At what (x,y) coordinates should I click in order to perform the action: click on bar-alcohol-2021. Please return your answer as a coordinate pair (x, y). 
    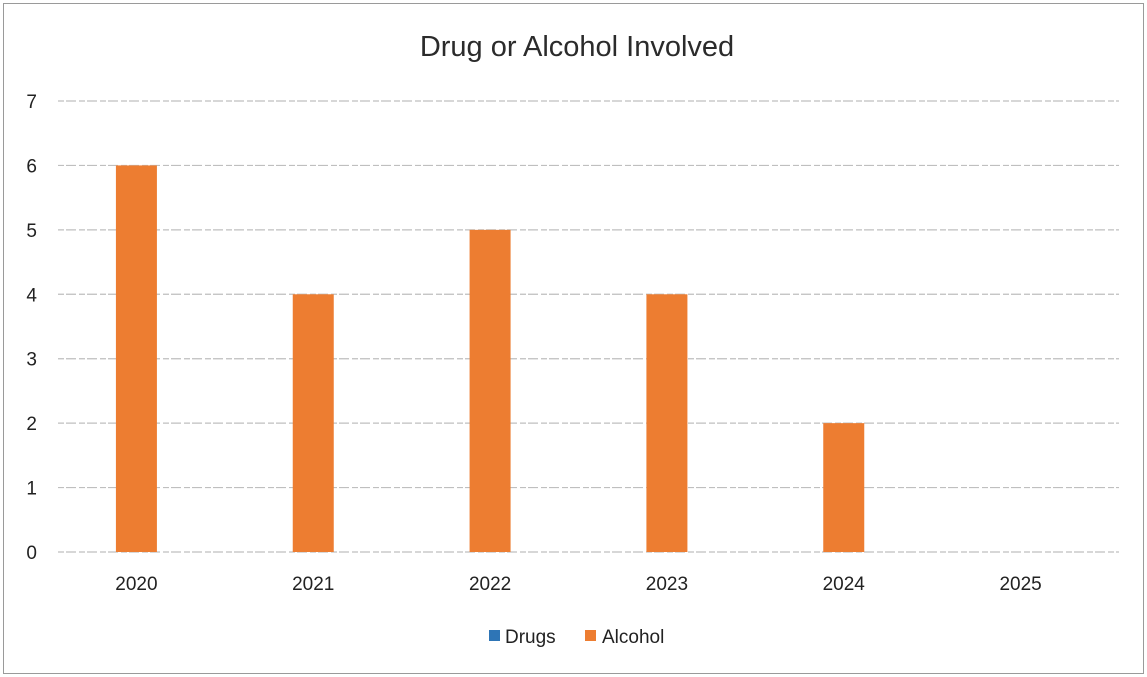
    Looking at the image, I should click on (313, 423).